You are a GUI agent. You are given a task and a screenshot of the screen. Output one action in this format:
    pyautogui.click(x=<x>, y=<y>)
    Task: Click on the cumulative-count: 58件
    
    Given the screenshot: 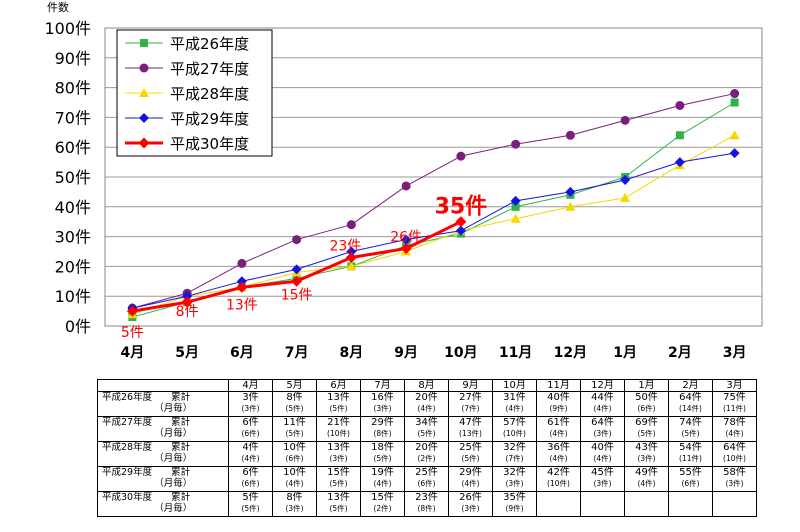 What is the action you would take?
    pyautogui.click(x=734, y=472)
    